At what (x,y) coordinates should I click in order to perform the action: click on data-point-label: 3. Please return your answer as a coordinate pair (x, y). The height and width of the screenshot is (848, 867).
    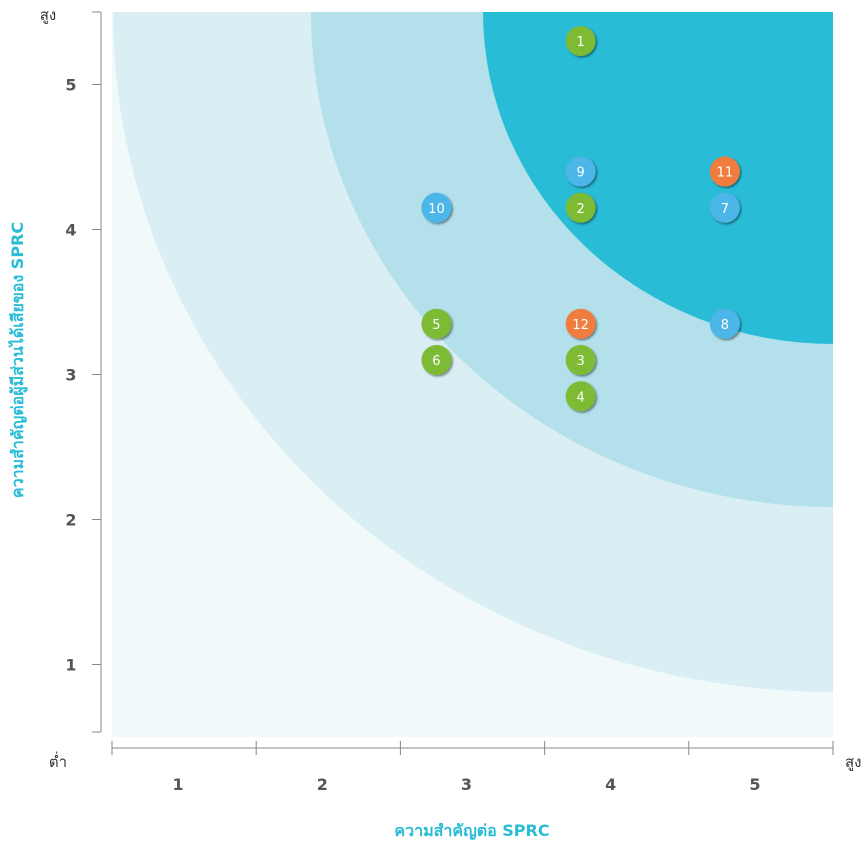
    Looking at the image, I should click on (581, 361).